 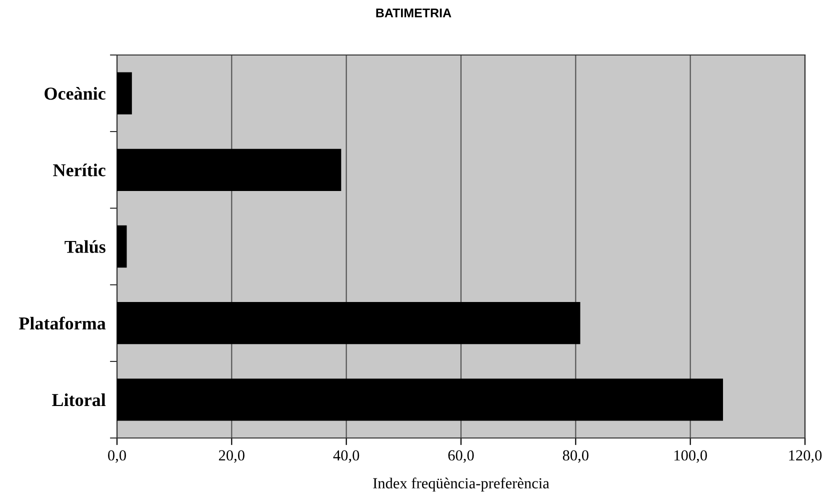 I want to click on y-tick-label: Plataforma, so click(x=62, y=323).